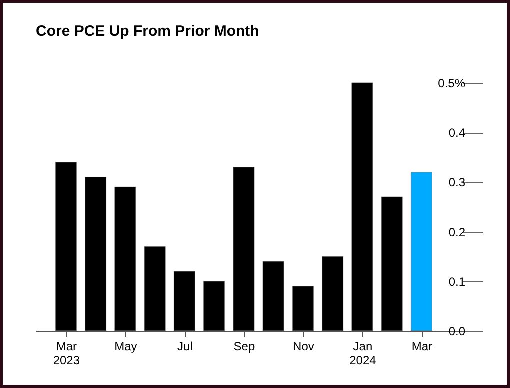 This screenshot has height=388, width=510. Describe the element at coordinates (452, 83) in the screenshot. I see `y-tick-label: 0.5%` at that location.